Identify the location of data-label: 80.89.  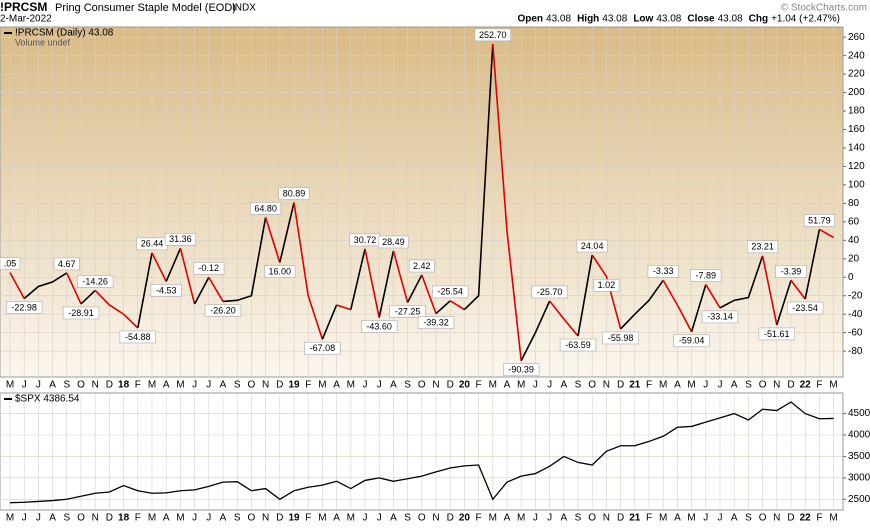
(294, 193).